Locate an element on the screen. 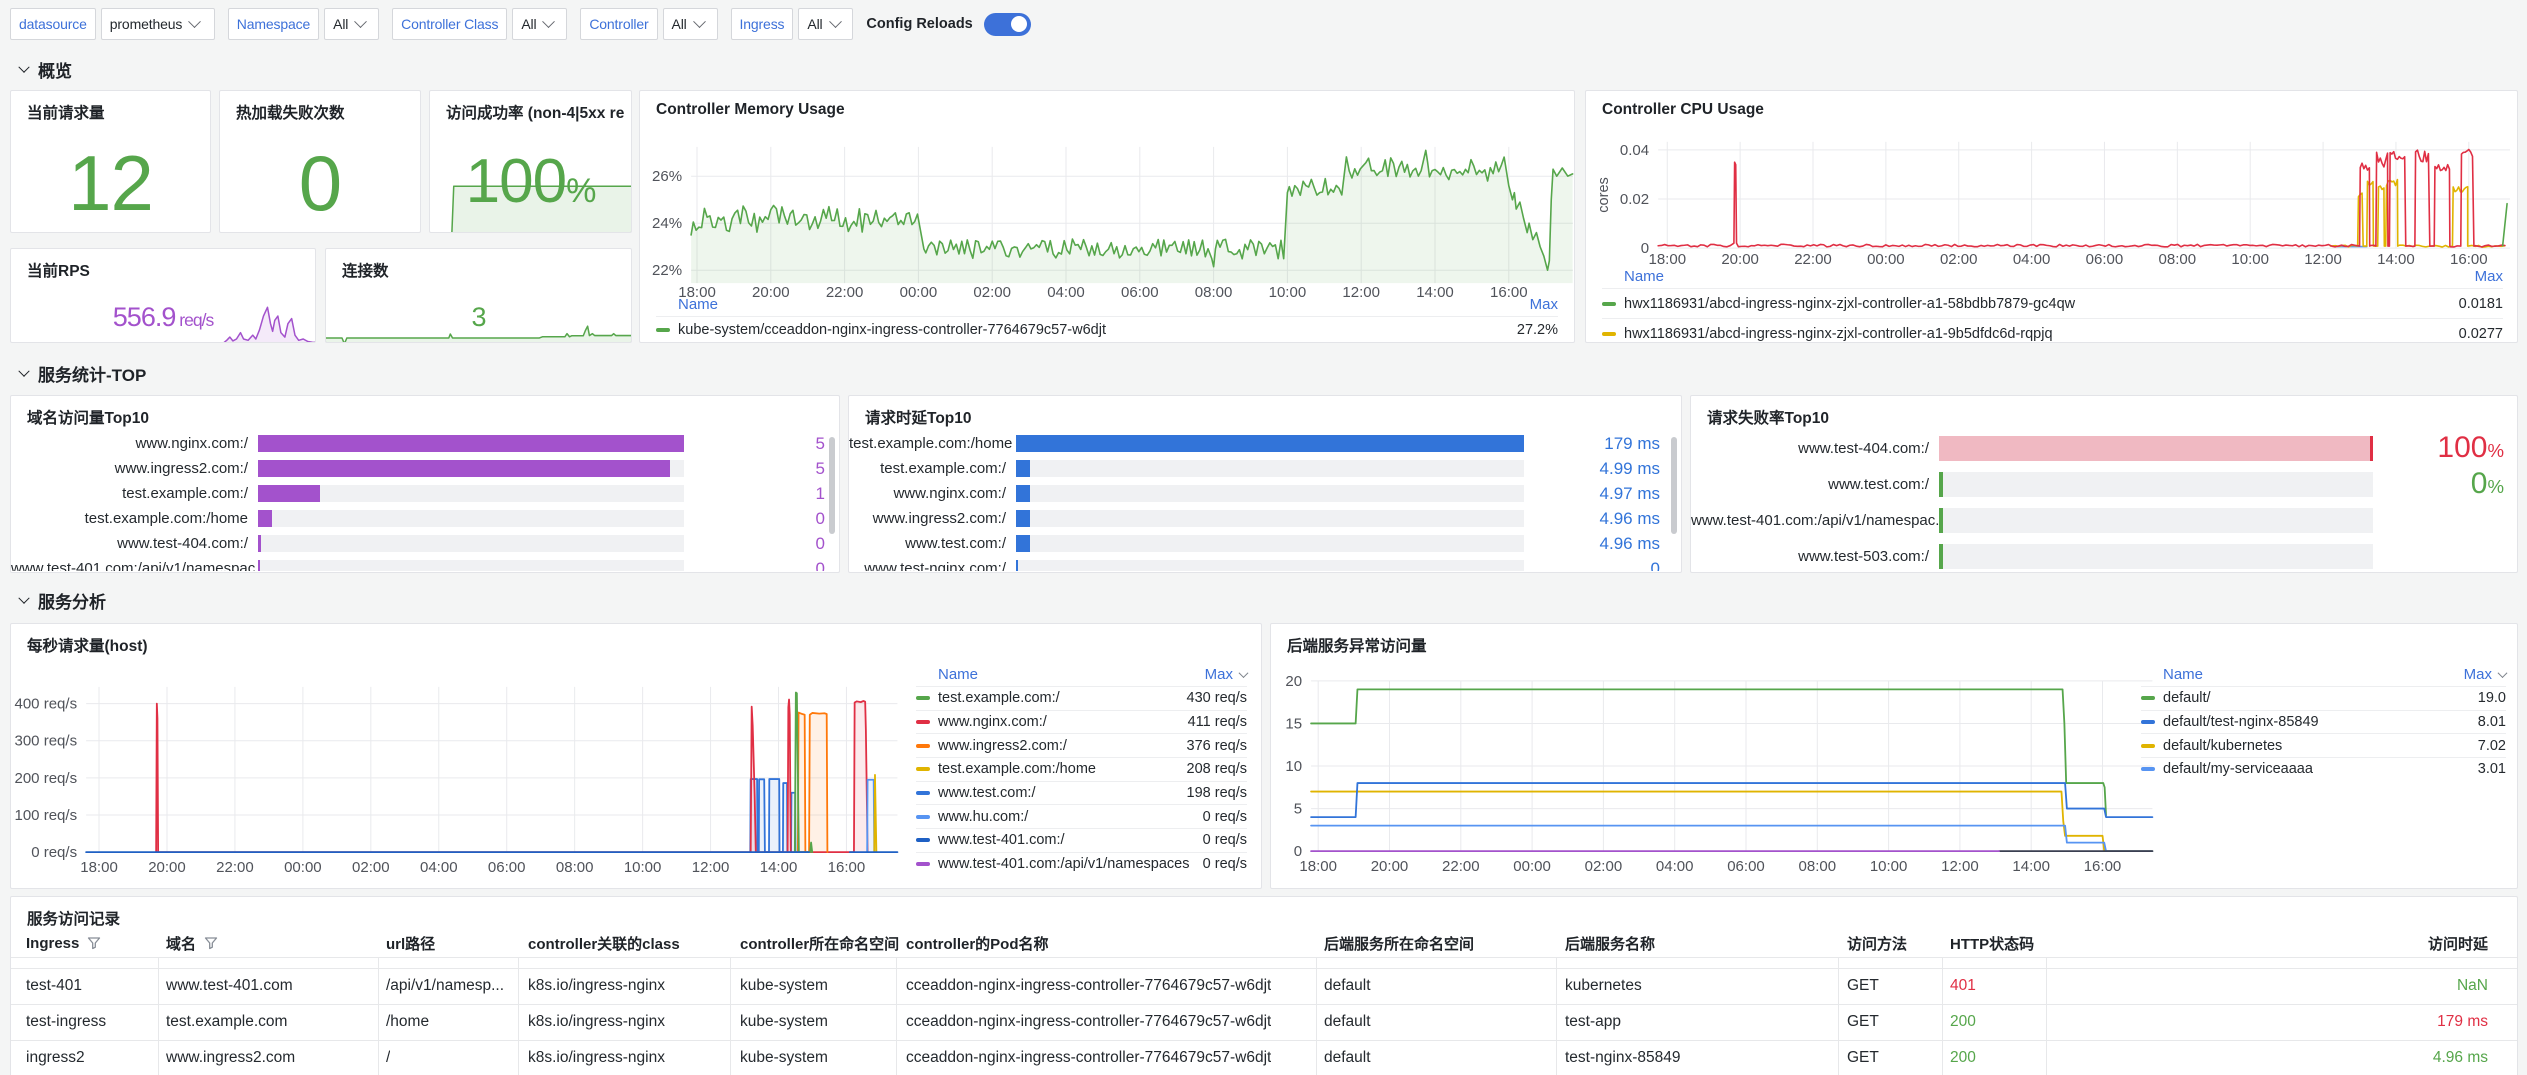 Image resolution: width=2527 pixels, height=1075 pixels. table-cell: 200 is located at coordinates (1963, 1057).